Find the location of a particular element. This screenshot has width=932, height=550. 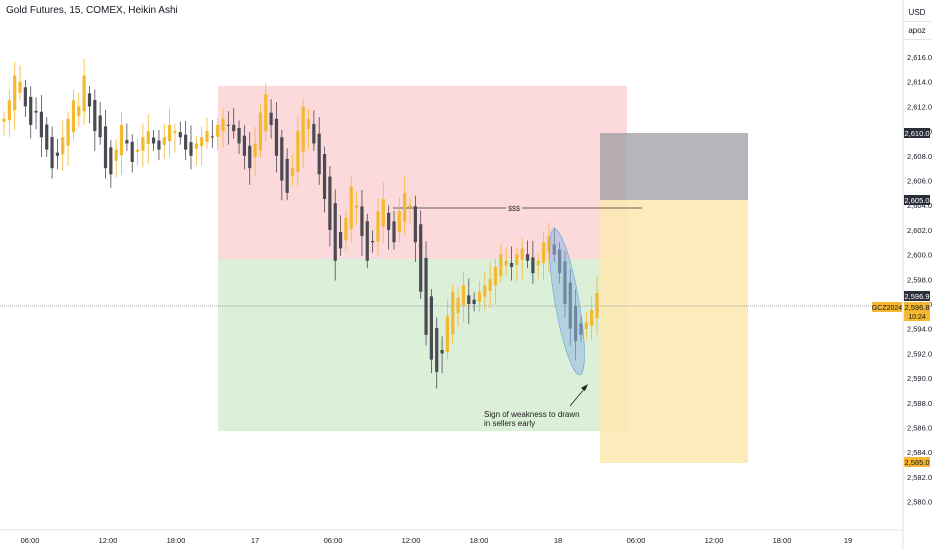

svg-text: 2,610.0 is located at coordinates (916, 133).